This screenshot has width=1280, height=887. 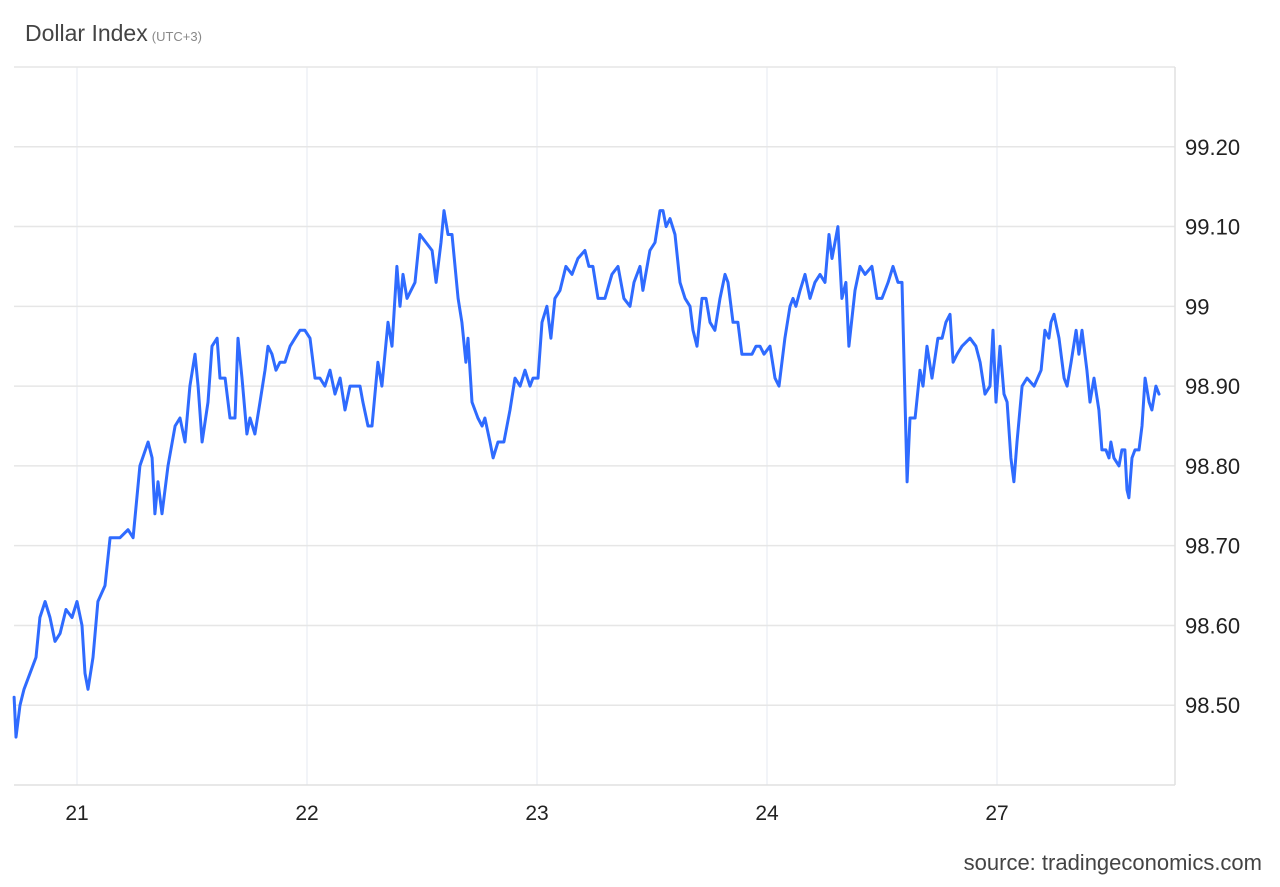 I want to click on x-axis: 21 22 23 24 27, so click(x=536, y=813).